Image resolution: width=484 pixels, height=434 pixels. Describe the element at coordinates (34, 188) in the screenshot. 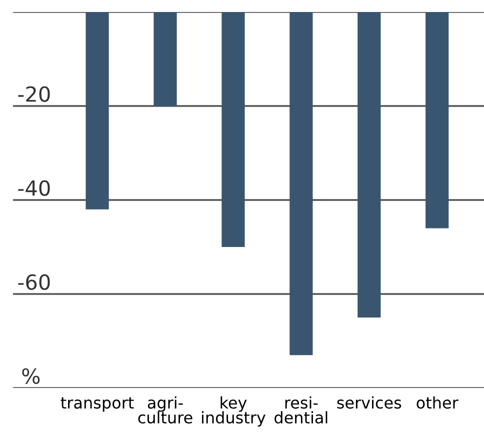

I see `y-tick-label: -40` at that location.